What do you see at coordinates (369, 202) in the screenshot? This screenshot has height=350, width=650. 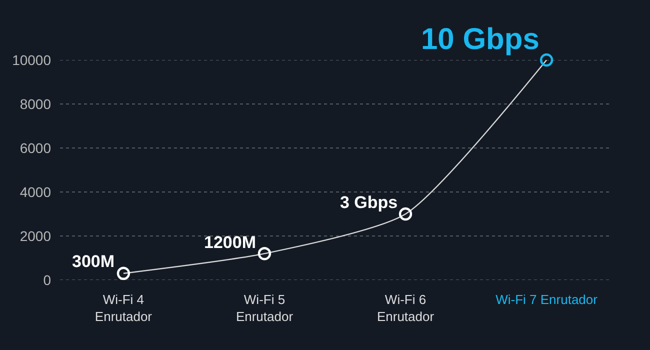 I see `annotation: 3 Gbps` at bounding box center [369, 202].